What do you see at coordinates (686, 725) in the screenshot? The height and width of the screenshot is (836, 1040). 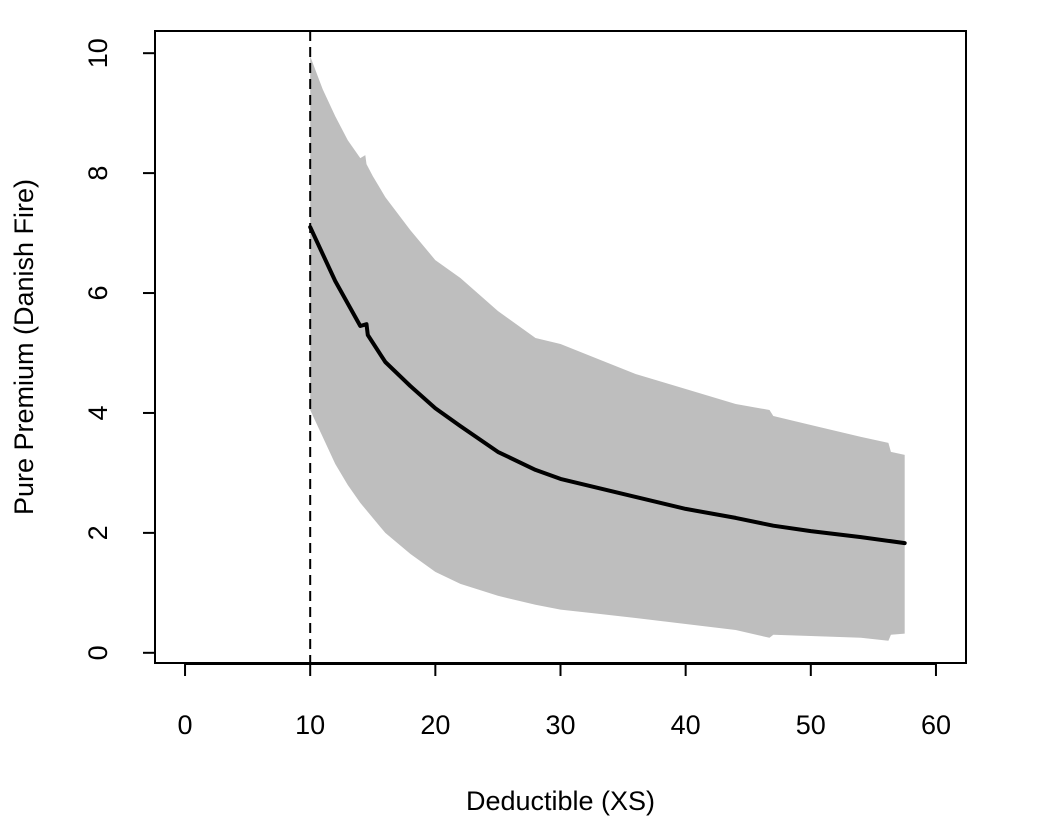 I see `x-tick-label: 40` at bounding box center [686, 725].